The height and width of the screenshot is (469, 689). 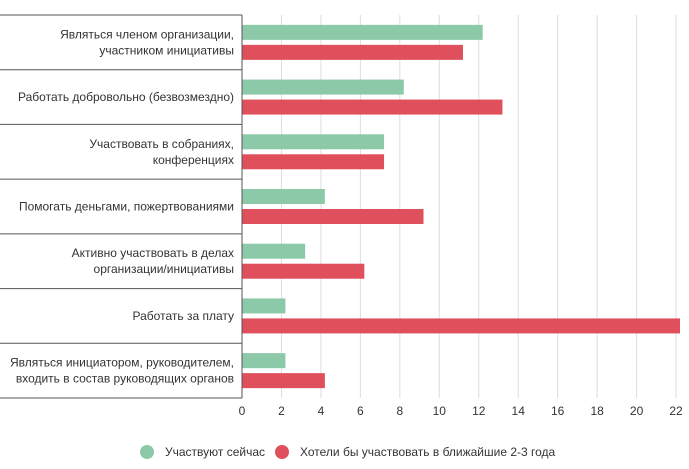 What do you see at coordinates (479, 411) in the screenshot?
I see `x-tick-label: 12` at bounding box center [479, 411].